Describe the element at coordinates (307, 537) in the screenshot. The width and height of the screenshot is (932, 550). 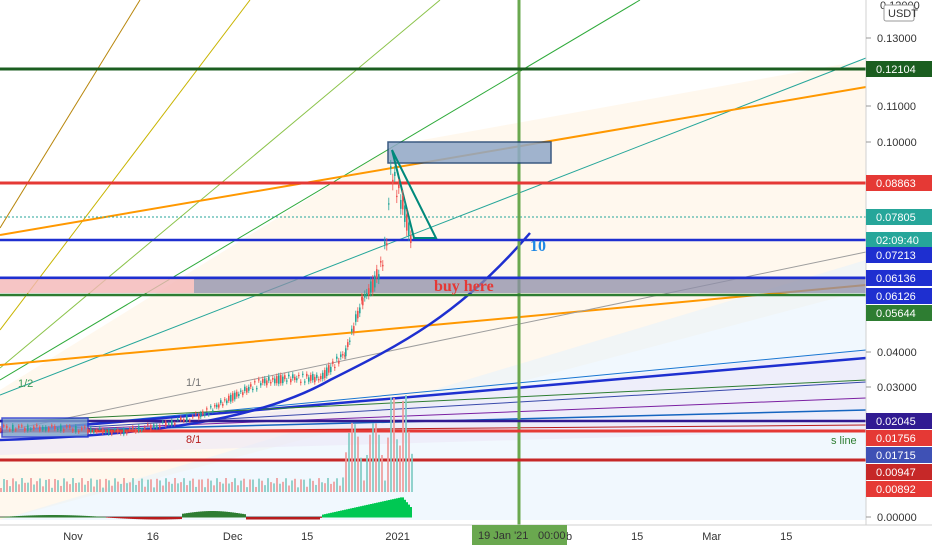
I see `time-tick-label-3: 15` at that location.